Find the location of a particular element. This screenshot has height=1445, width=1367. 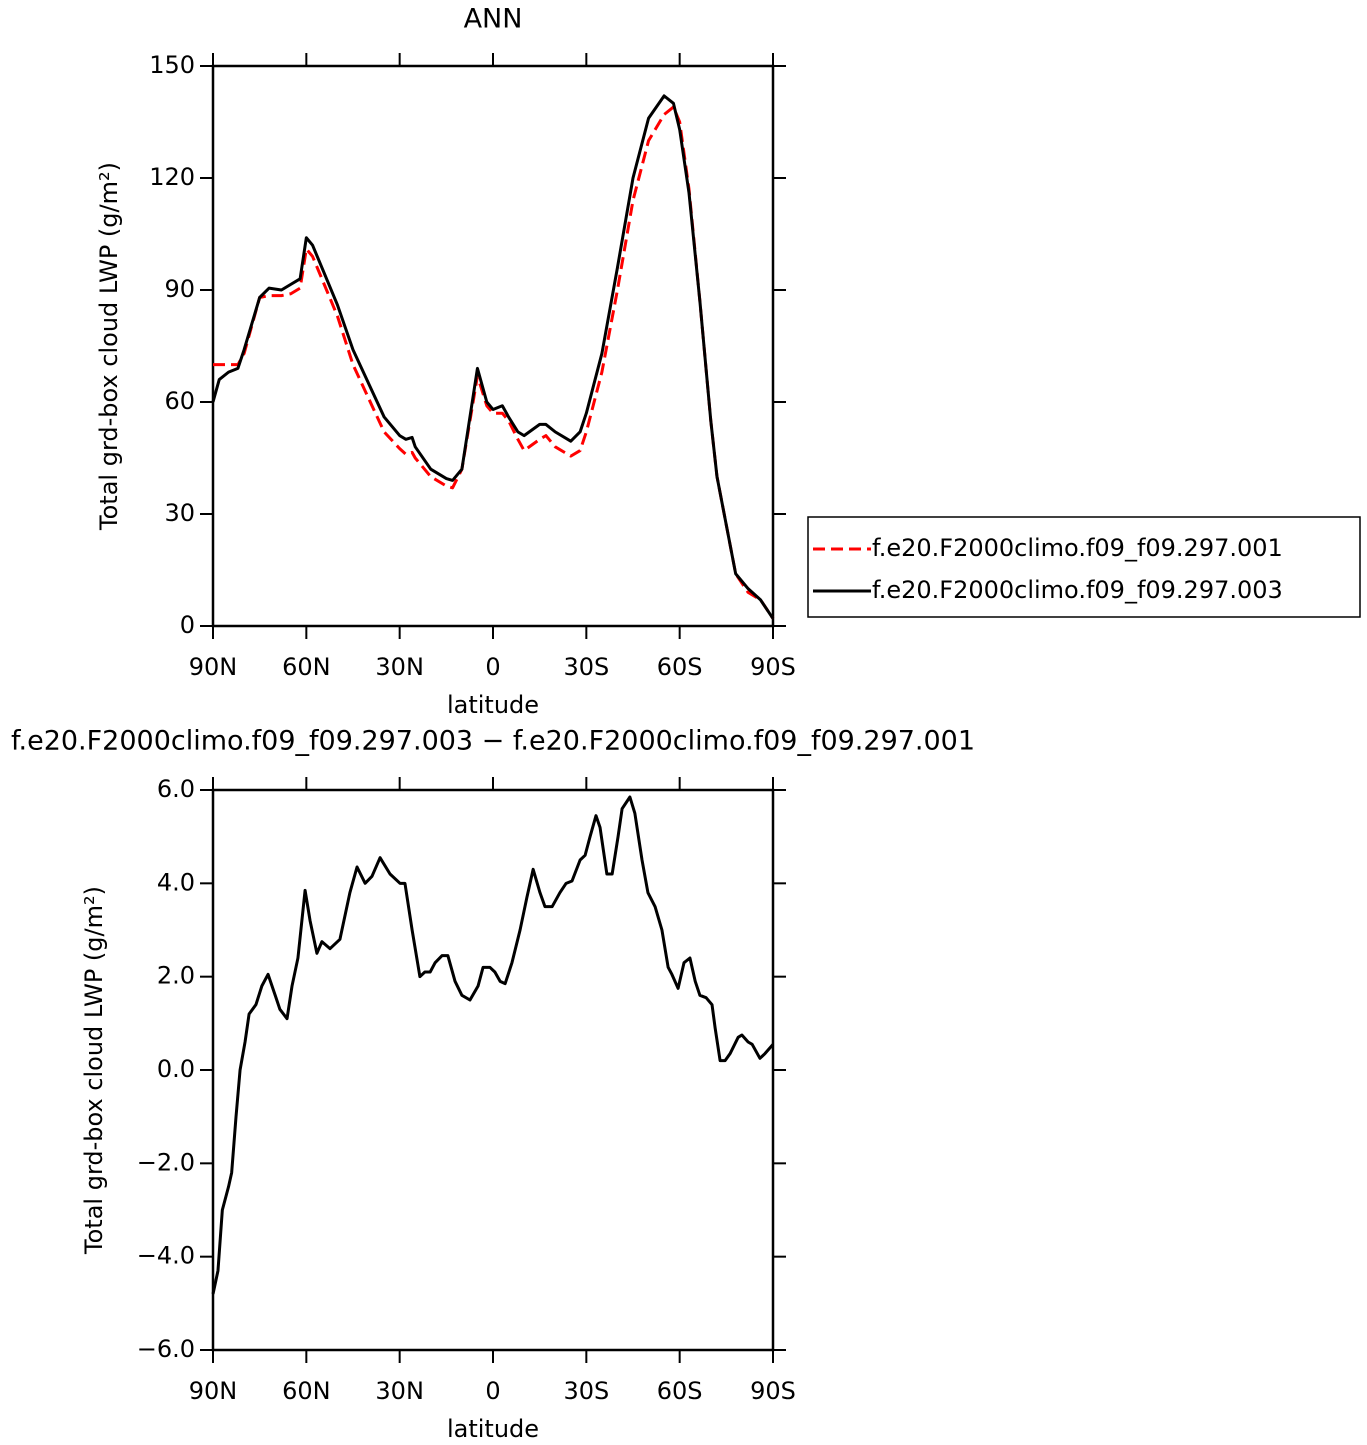

y-tick-label: 0 is located at coordinates (187, 625).